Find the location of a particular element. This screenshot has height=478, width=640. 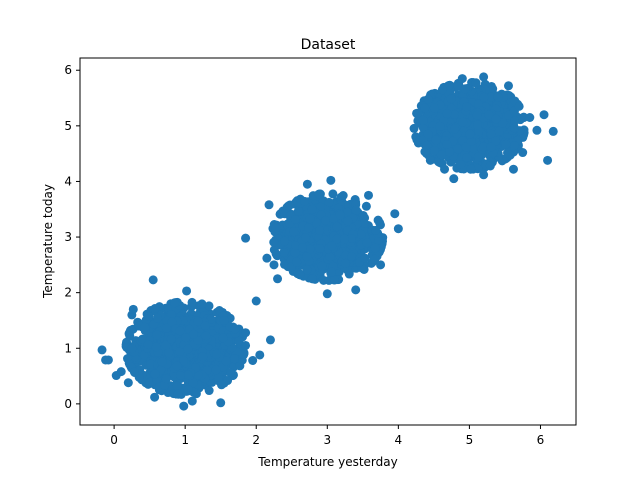

y-tick-label: 0 is located at coordinates (68, 404).